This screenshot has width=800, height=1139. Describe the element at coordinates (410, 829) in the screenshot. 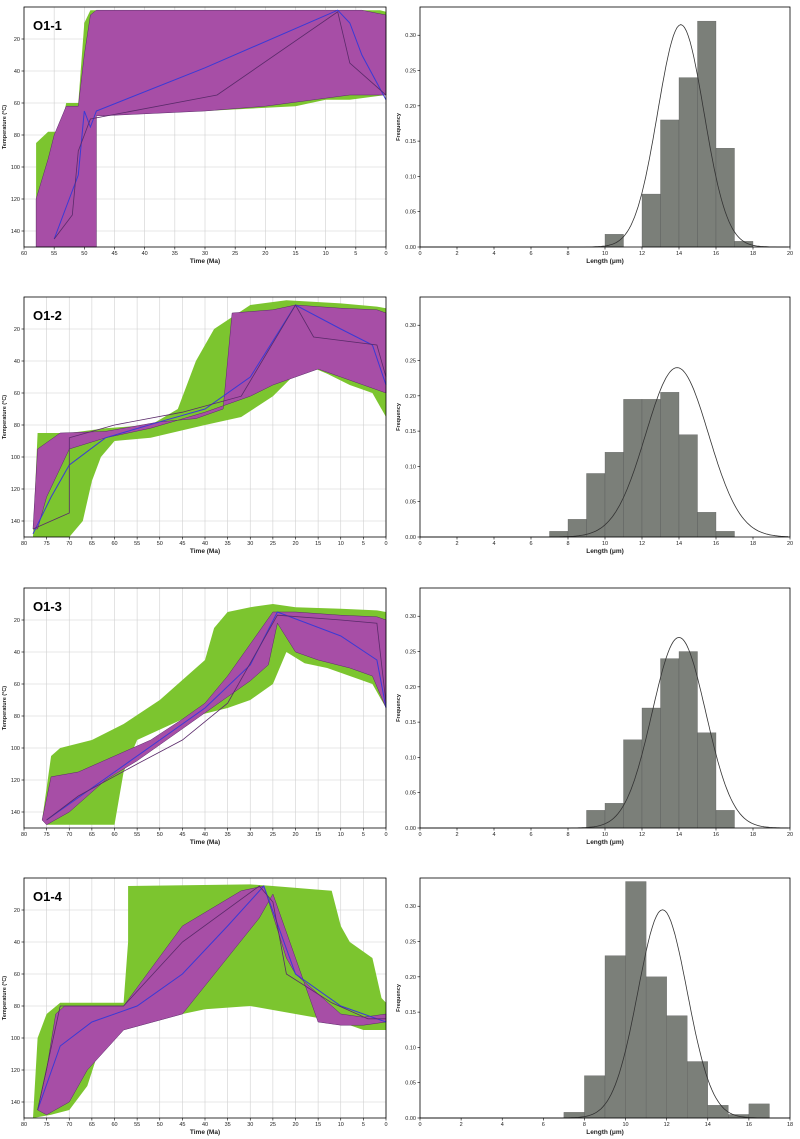

I see `y-tick-label: 0.00` at that location.